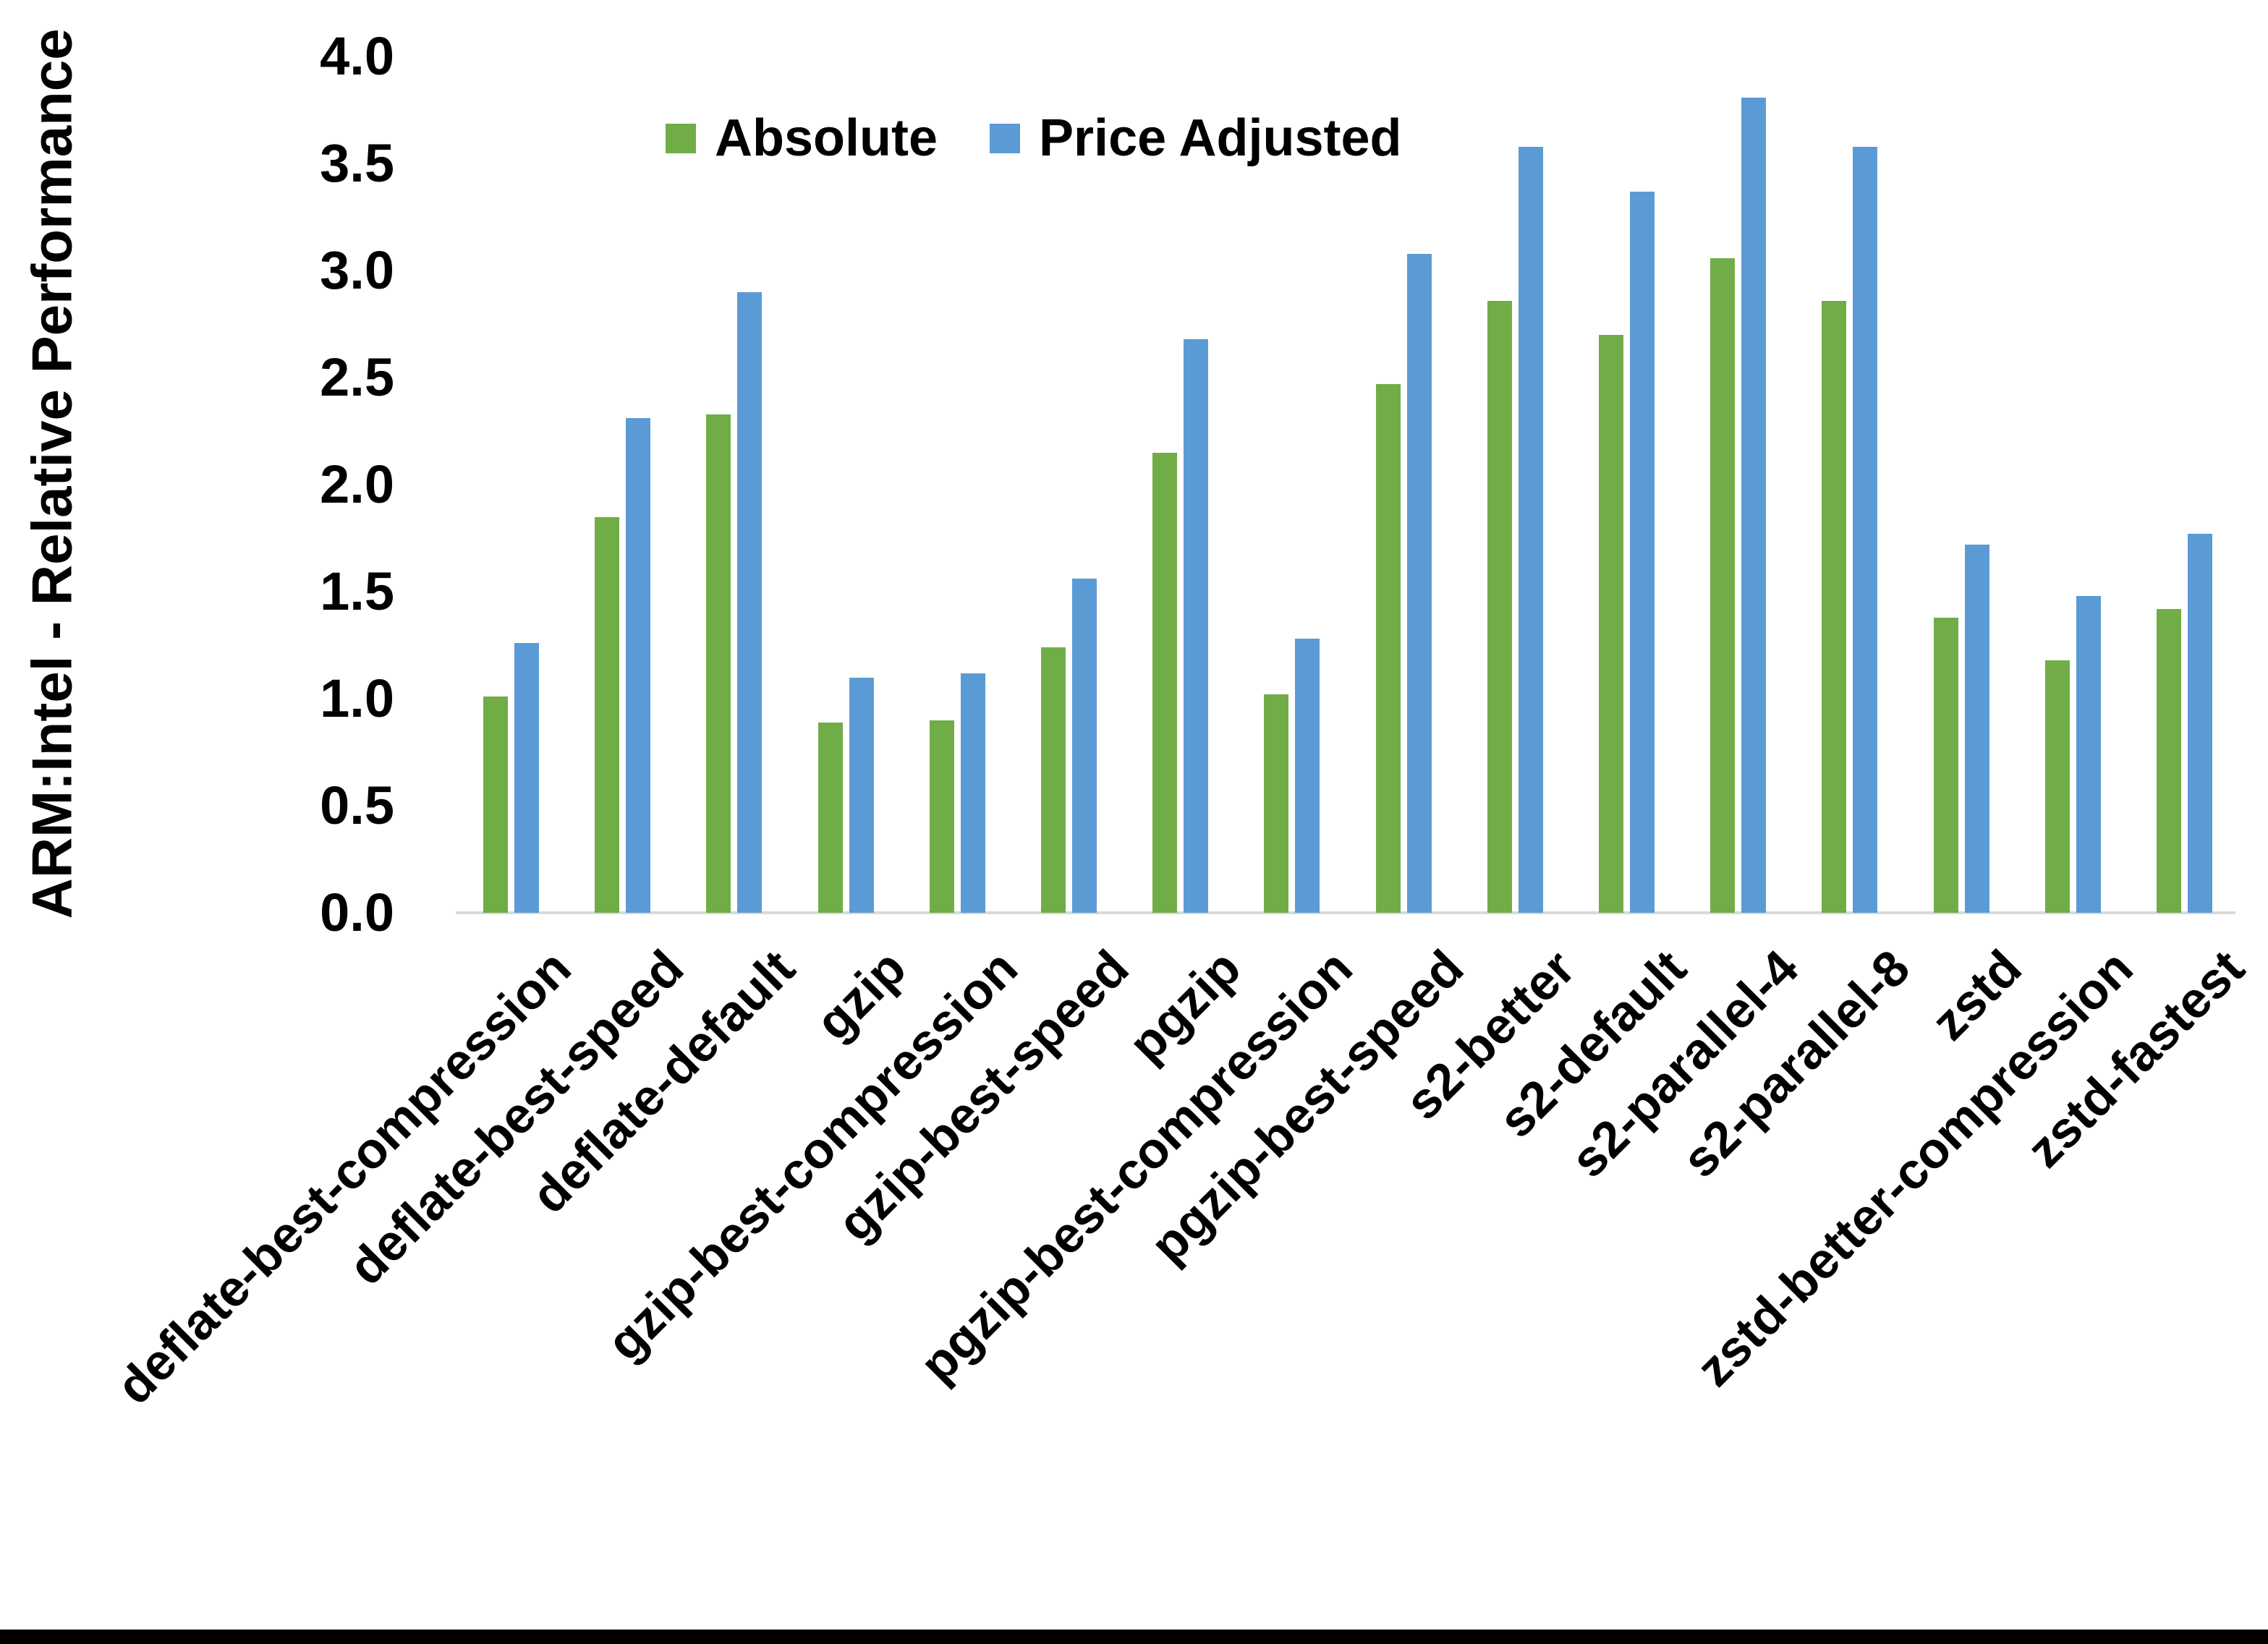 This screenshot has height=1644, width=2268. What do you see at coordinates (357, 377) in the screenshot?
I see `y-tick-label-2.5: 2.5` at bounding box center [357, 377].